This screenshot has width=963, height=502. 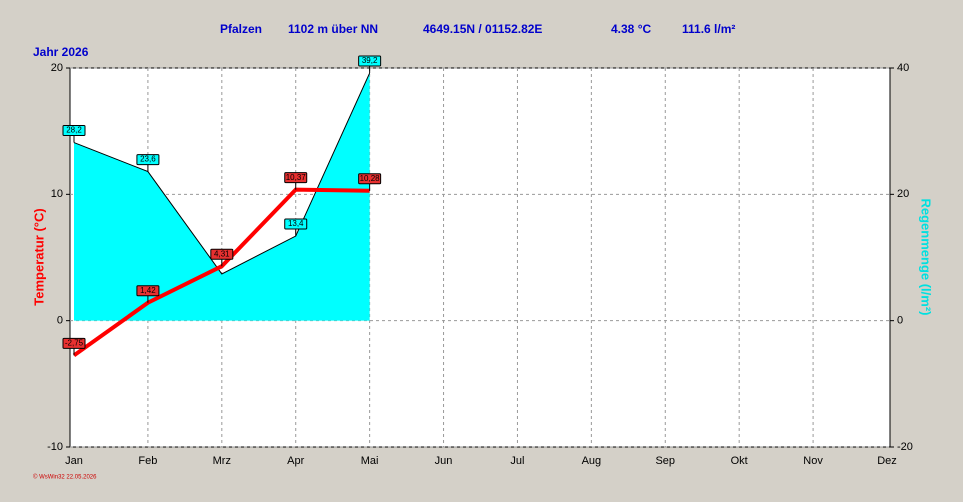 I want to click on header-coords: 4649.15N / 01152.82E, so click(x=482, y=29).